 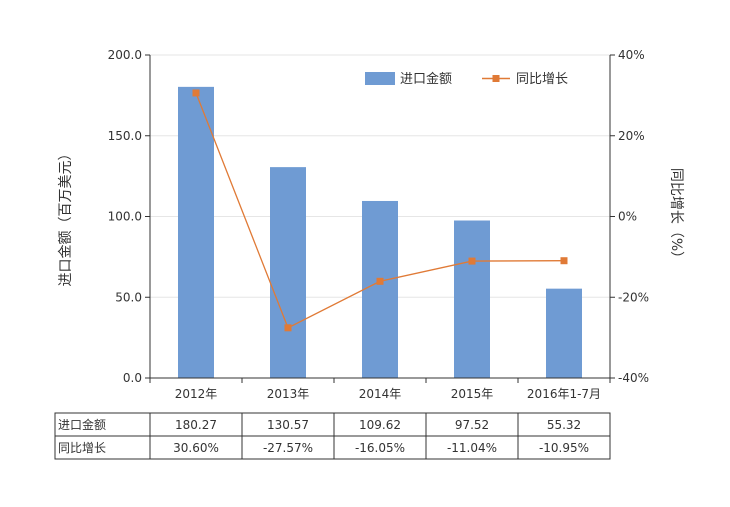 I want to click on legend-label-line: 同比增长, so click(x=542, y=79).